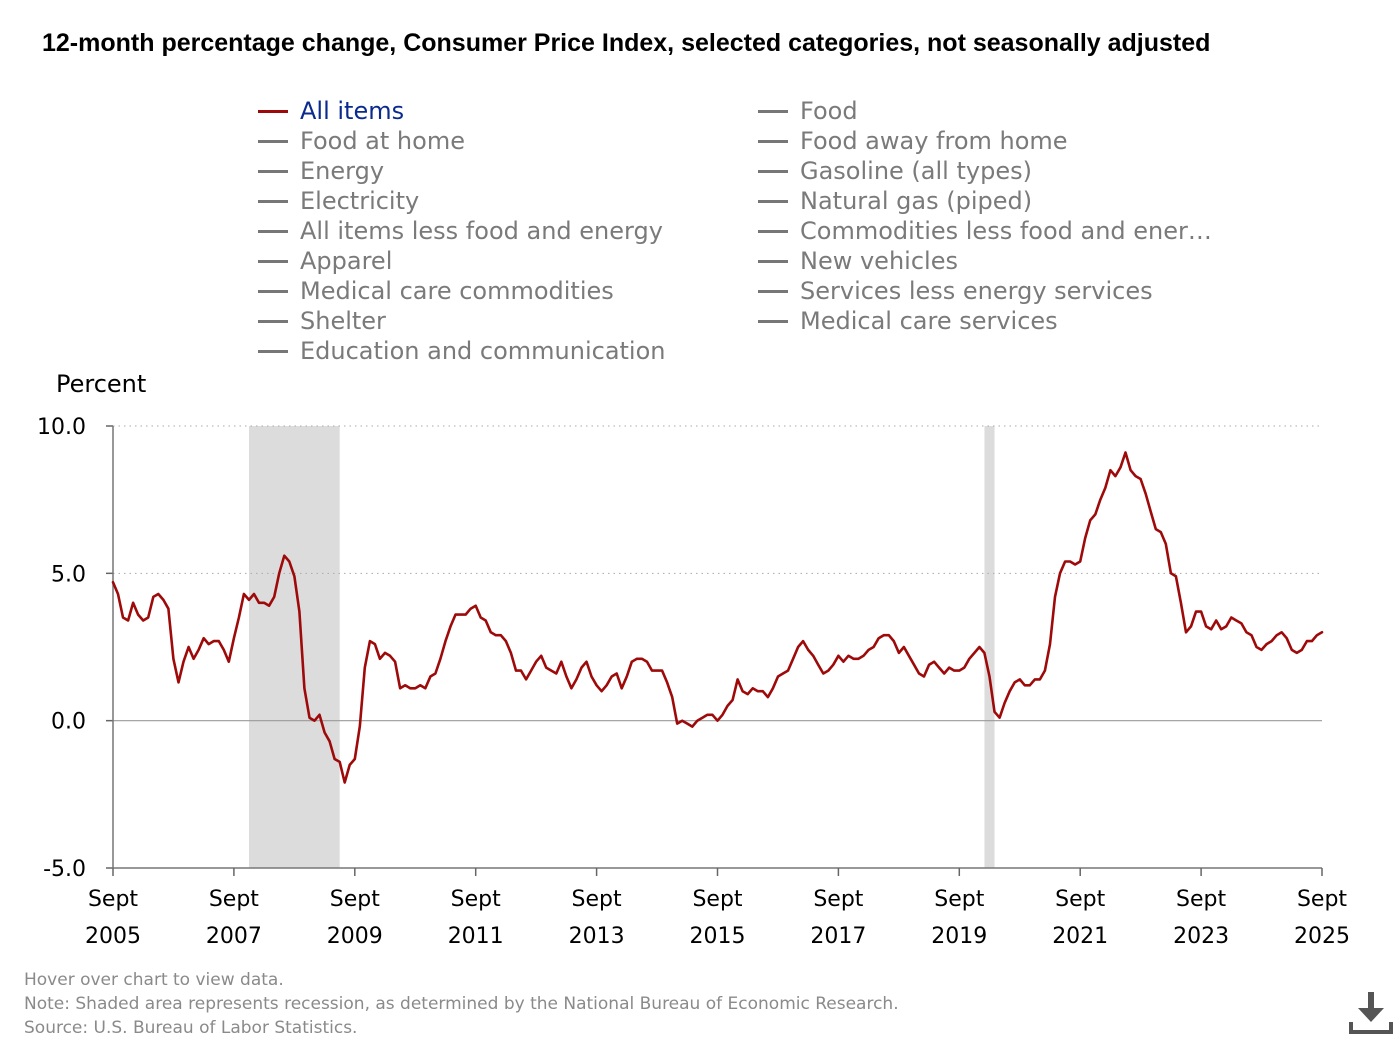  I want to click on download-button, so click(1371, 1014).